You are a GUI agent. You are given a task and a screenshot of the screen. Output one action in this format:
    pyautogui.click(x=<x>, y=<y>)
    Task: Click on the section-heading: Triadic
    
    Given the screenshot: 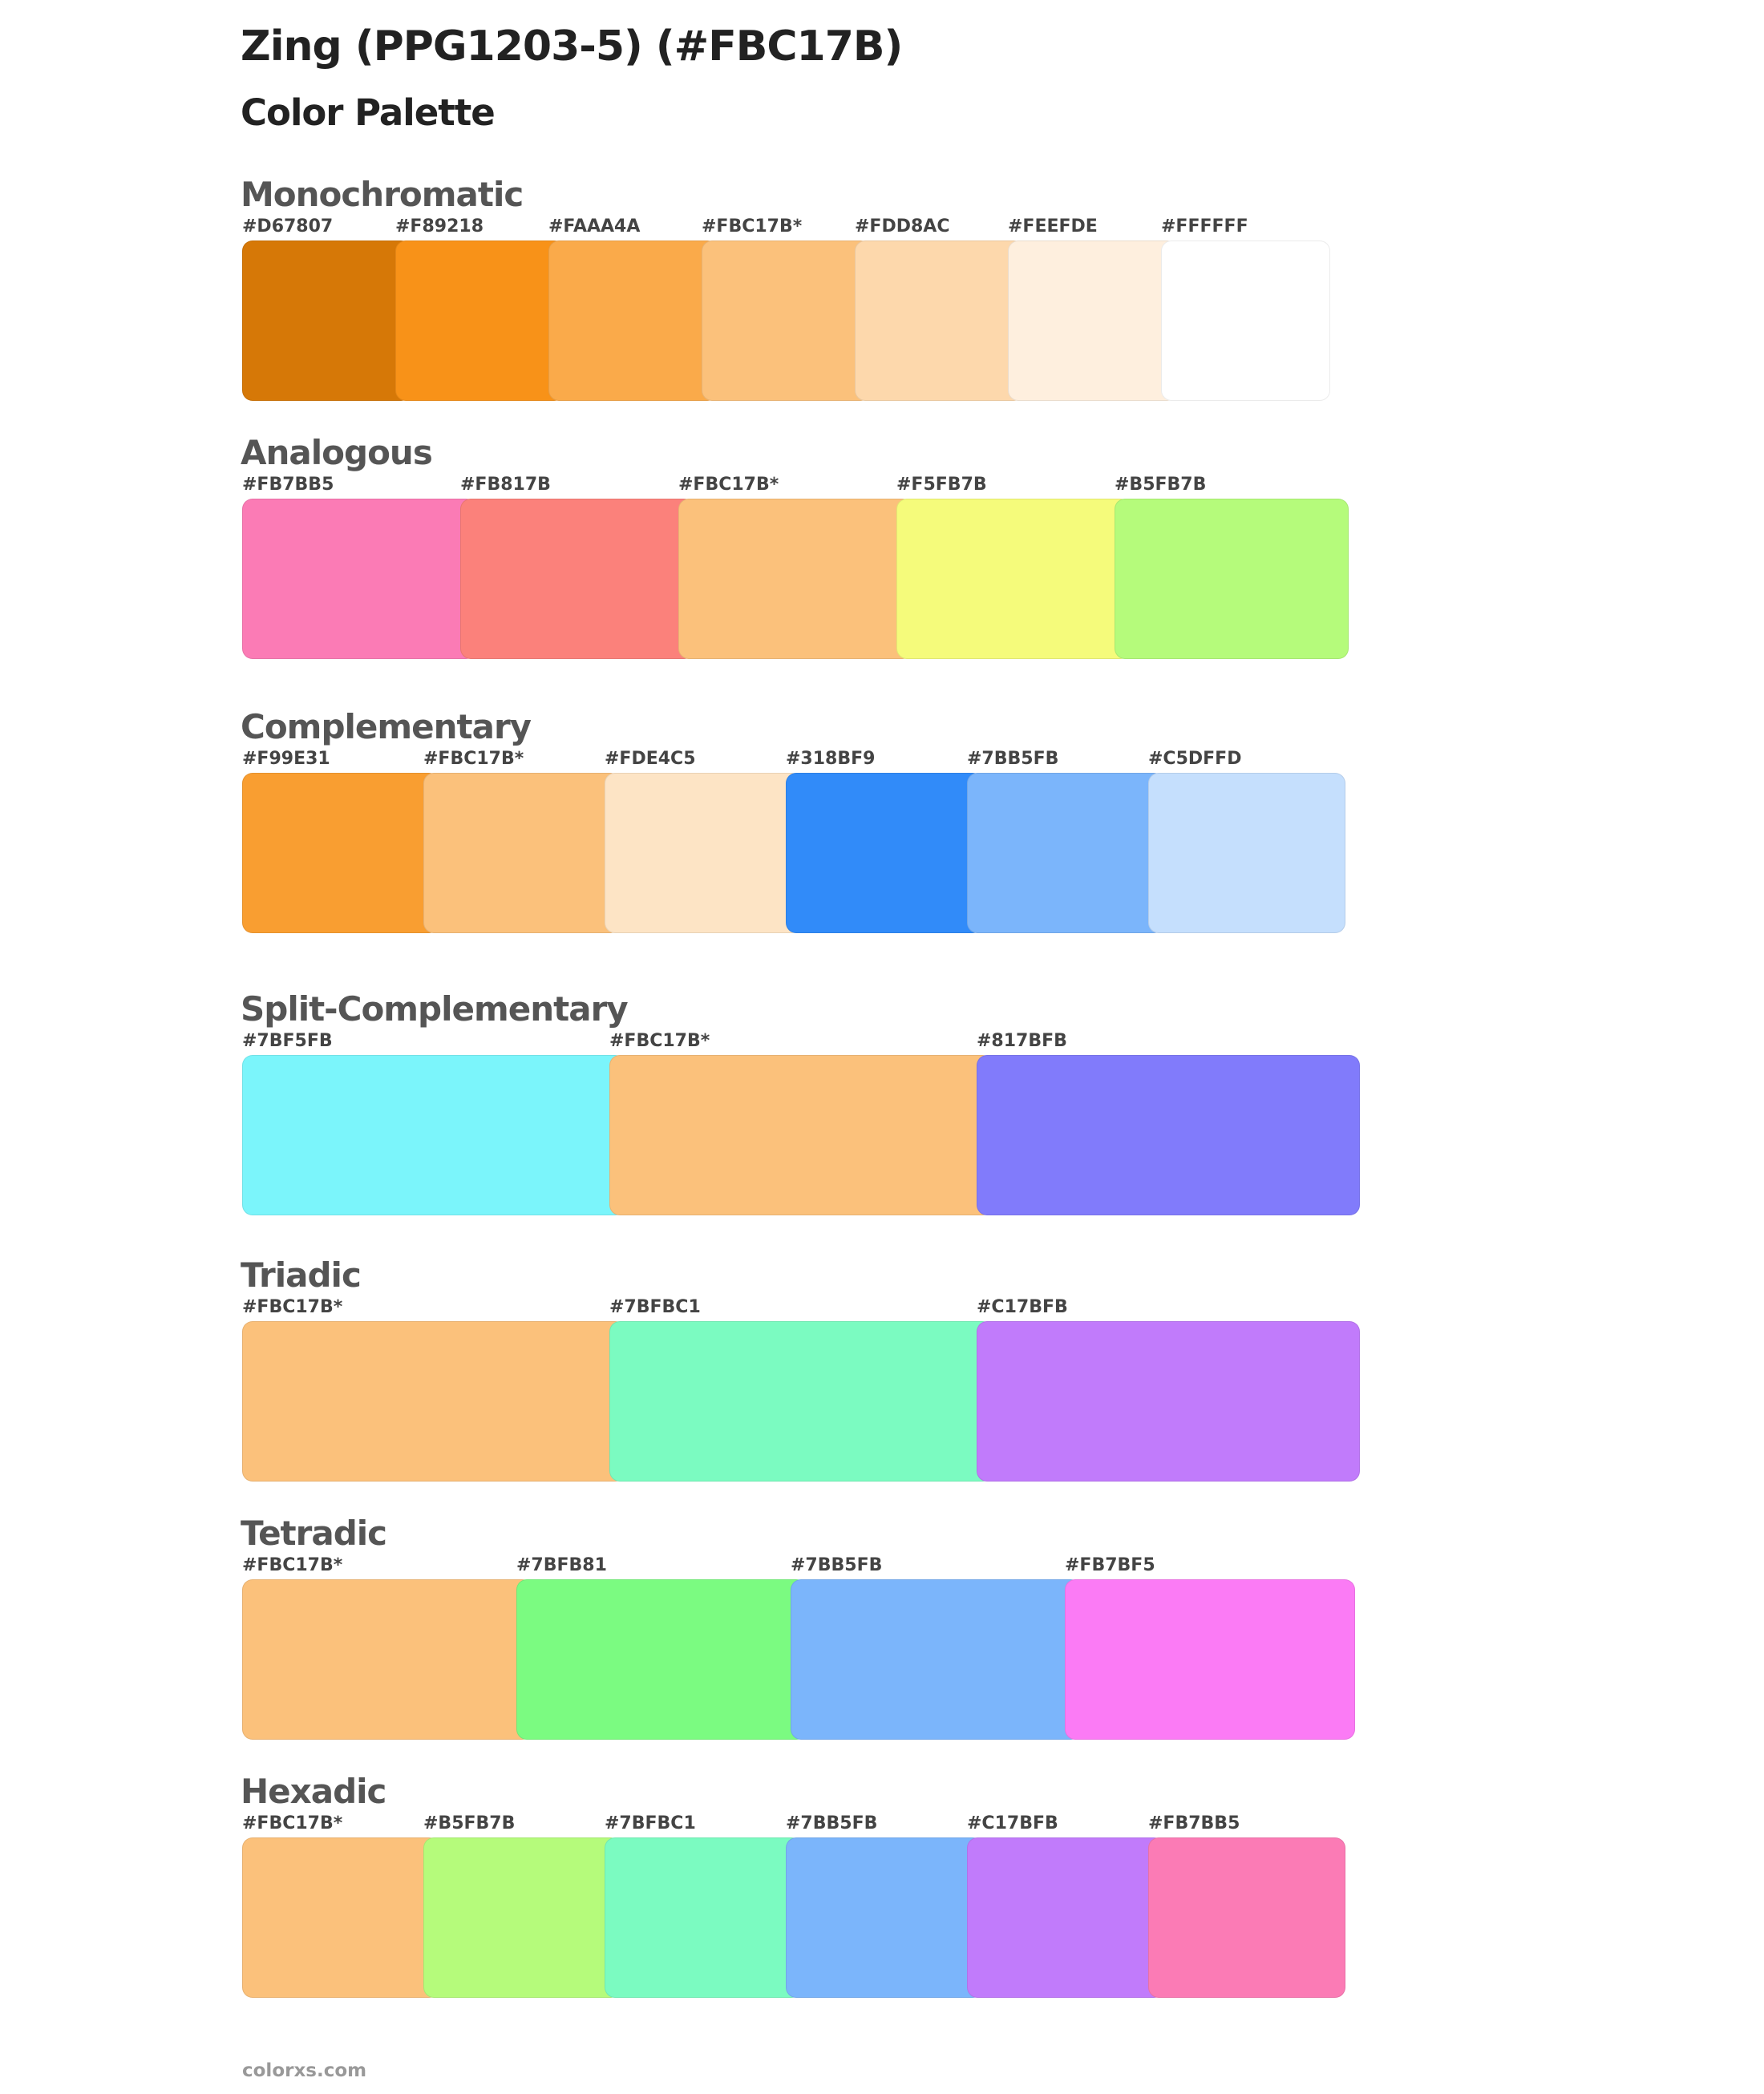 What is the action you would take?
    pyautogui.click(x=301, y=1275)
    